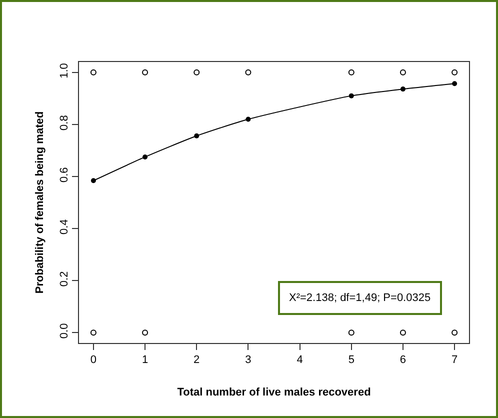  I want to click on y-tick-label: 0.2, so click(64, 279).